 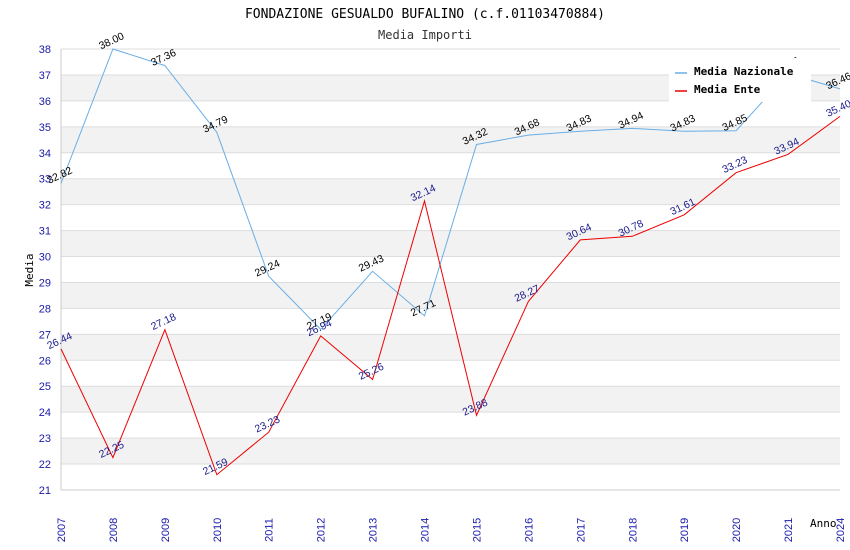 I want to click on y-tick-label: 37, so click(x=45, y=76).